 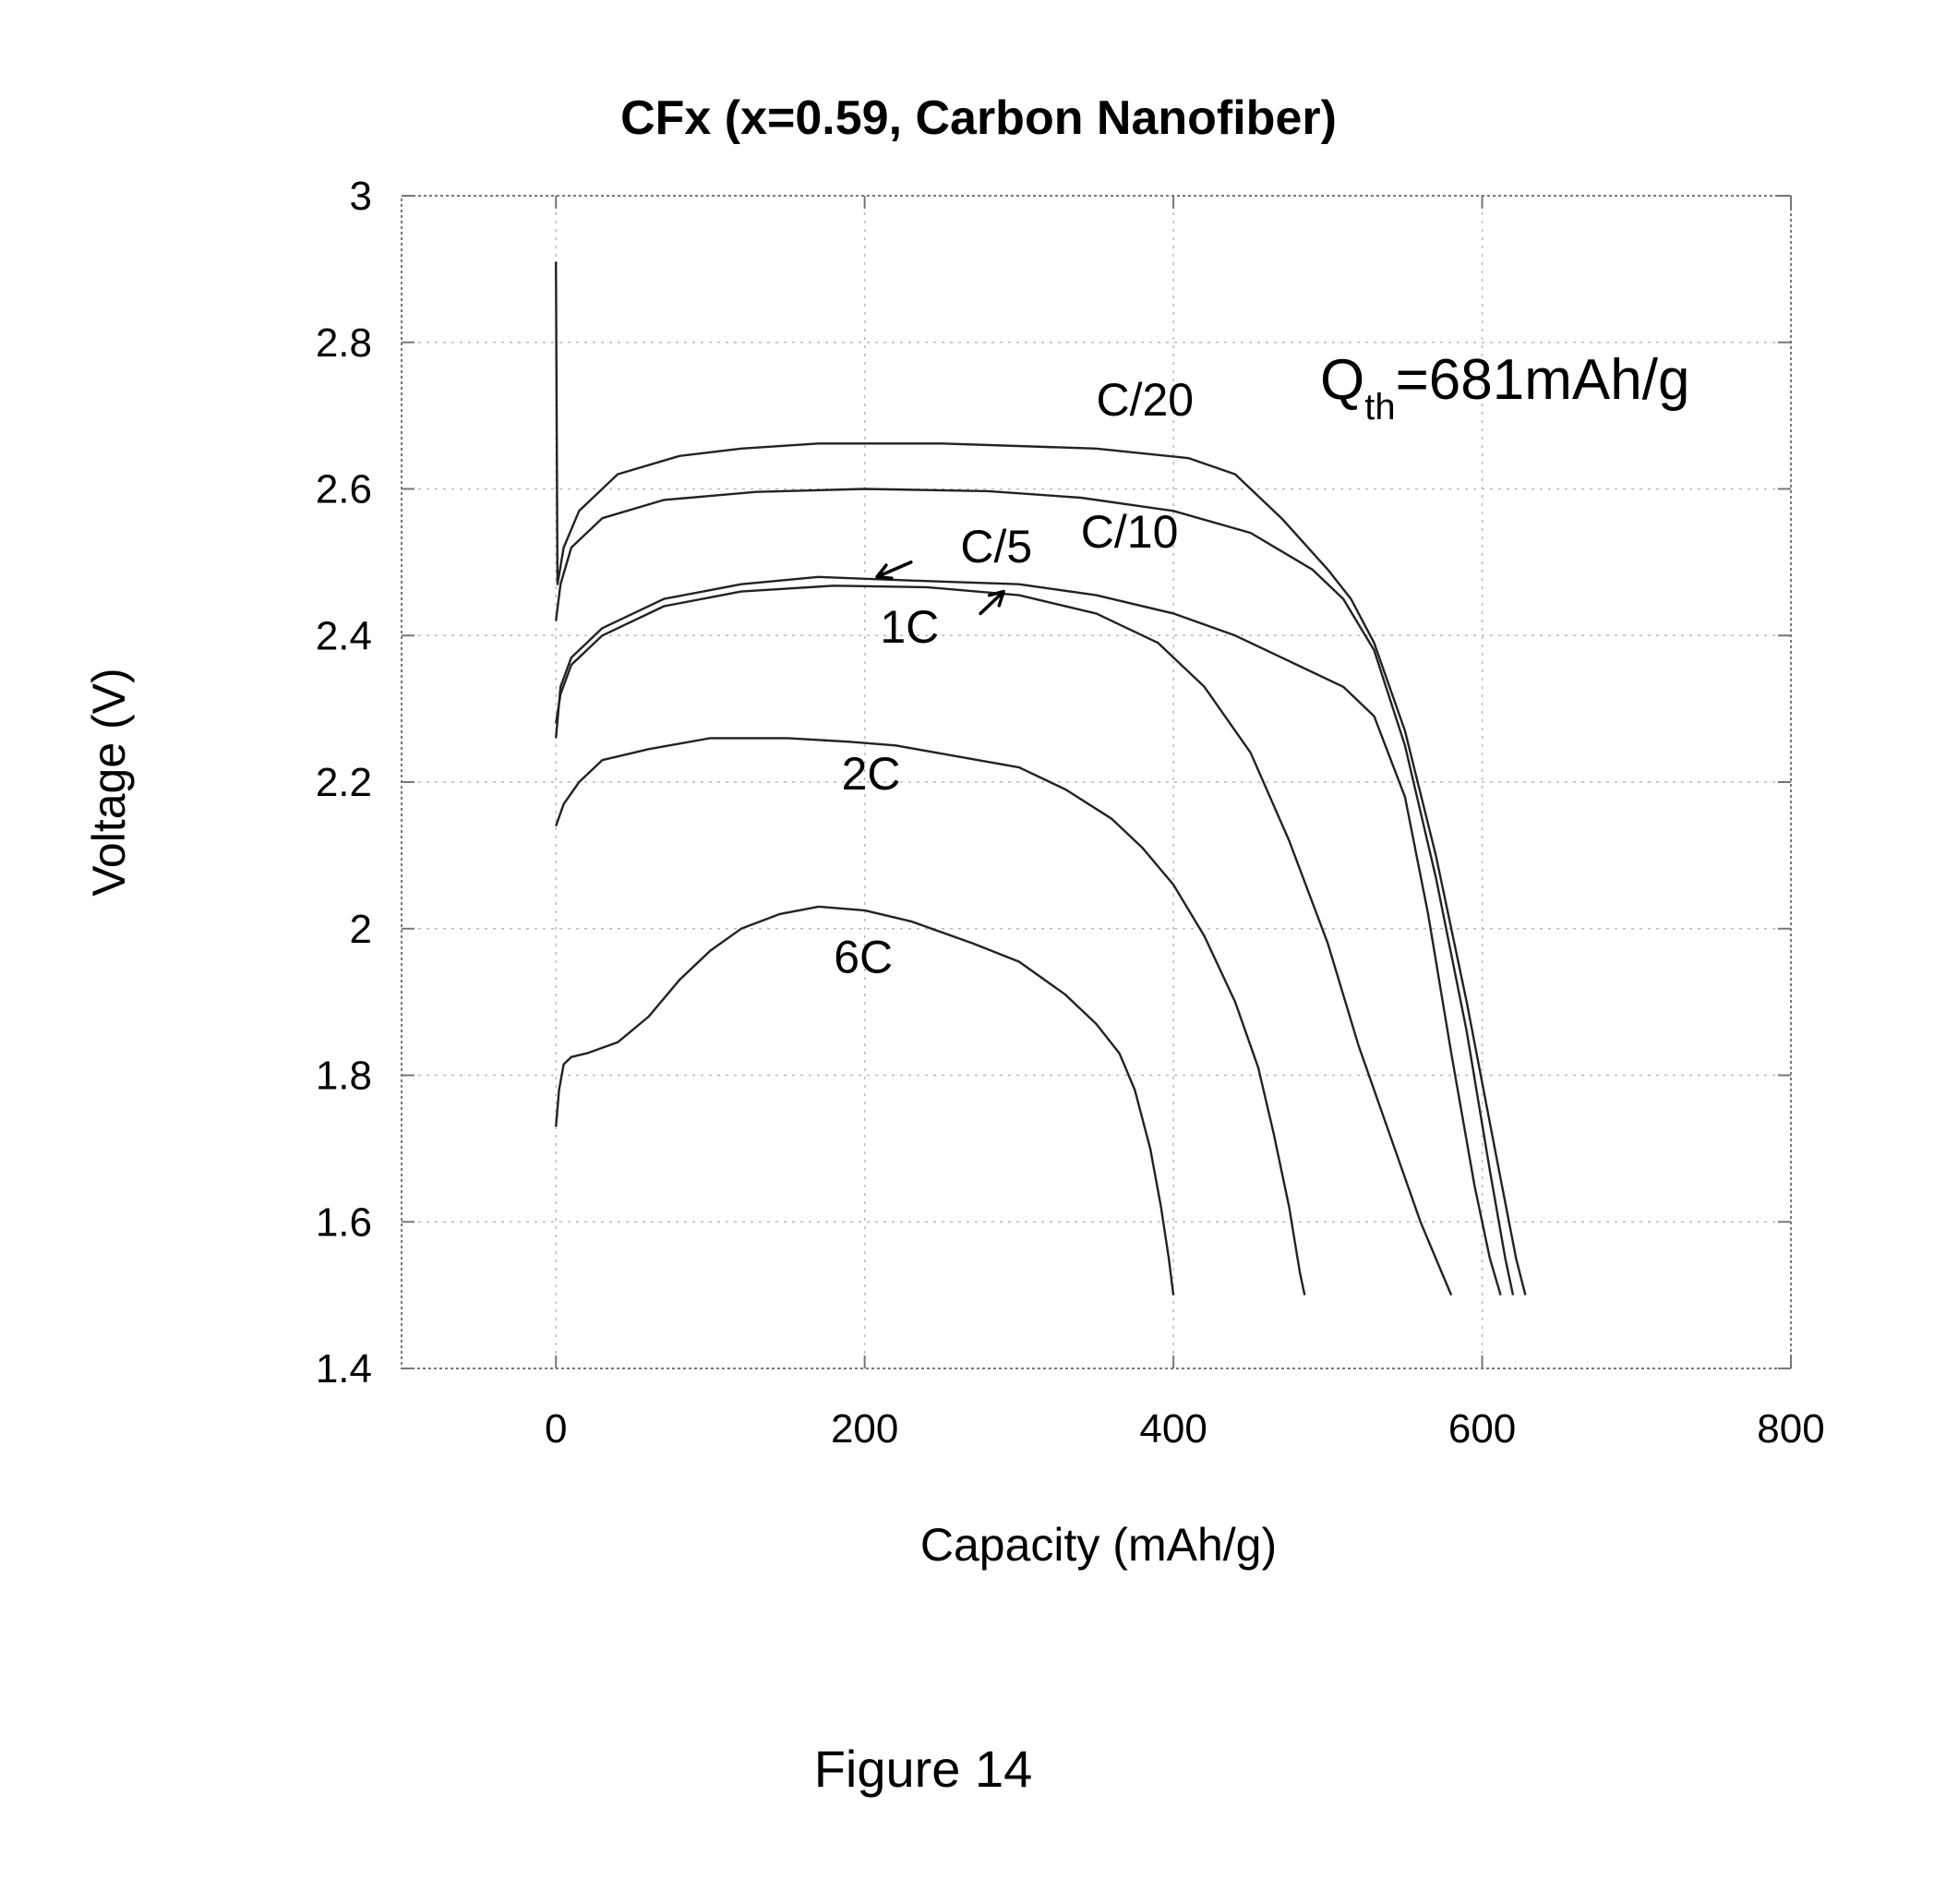 I want to click on series-label-c-20: C/20, so click(x=1146, y=400).